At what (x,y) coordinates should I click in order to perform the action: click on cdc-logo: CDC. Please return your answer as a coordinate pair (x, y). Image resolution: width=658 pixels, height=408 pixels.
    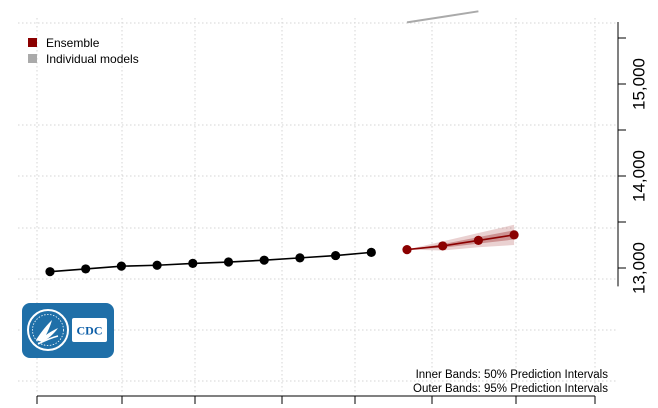
    Looking at the image, I should click on (68, 330).